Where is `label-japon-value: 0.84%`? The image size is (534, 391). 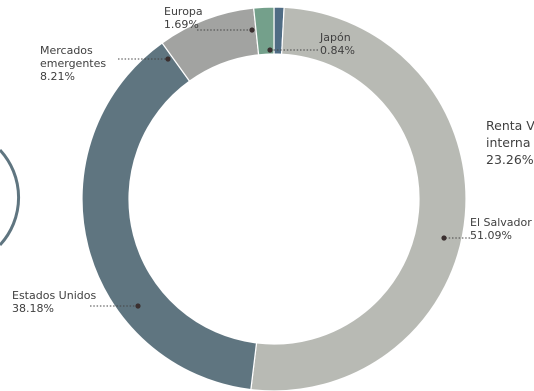 label-japon-value: 0.84% is located at coordinates (337, 50).